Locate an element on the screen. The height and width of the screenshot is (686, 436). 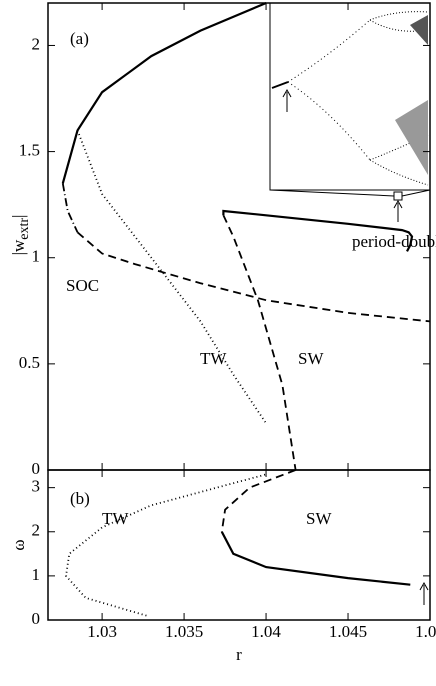
inset-frame is located at coordinates (350, 96).